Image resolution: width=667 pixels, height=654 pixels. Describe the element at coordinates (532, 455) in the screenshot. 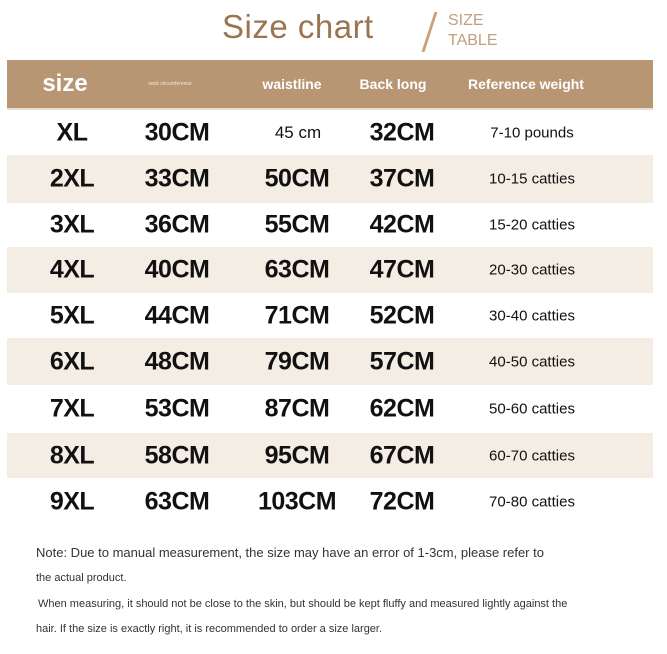

I see `cell-weight: 60-70 catties` at that location.